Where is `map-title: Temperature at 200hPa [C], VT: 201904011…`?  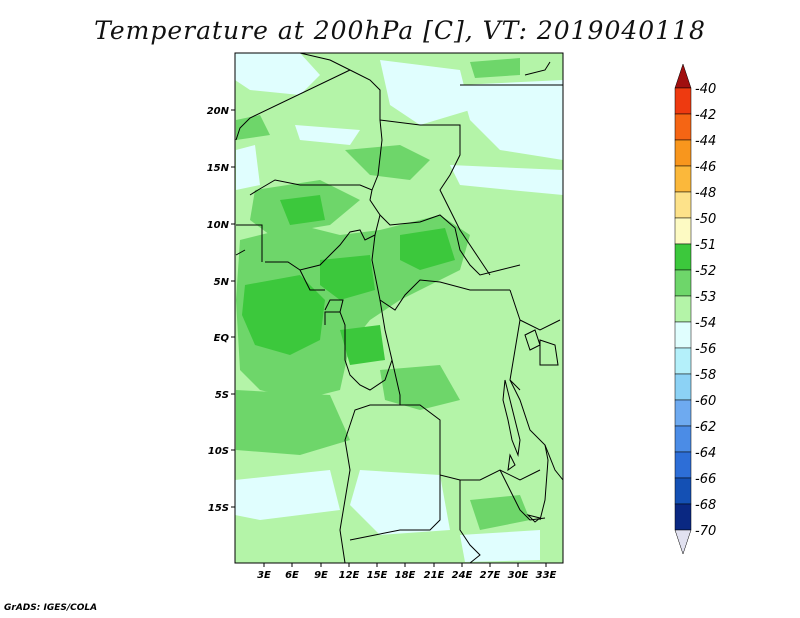
map-title: Temperature at 200hPa [C], VT: 201904011… is located at coordinates (400, 30).